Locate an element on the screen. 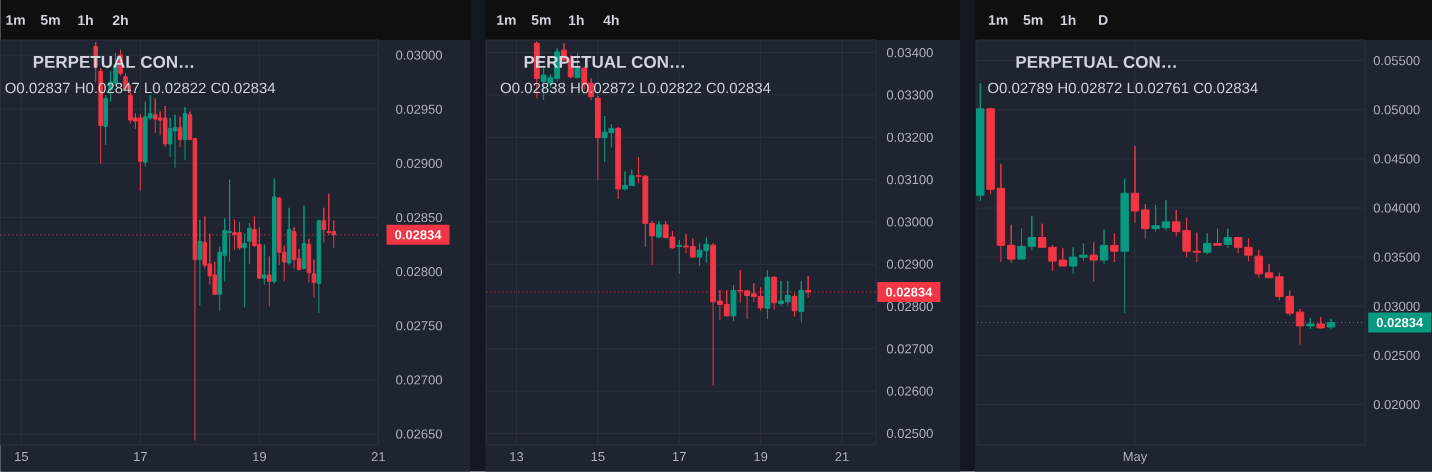 The image size is (1432, 472). y-tick-label: 0.02650 is located at coordinates (419, 434).